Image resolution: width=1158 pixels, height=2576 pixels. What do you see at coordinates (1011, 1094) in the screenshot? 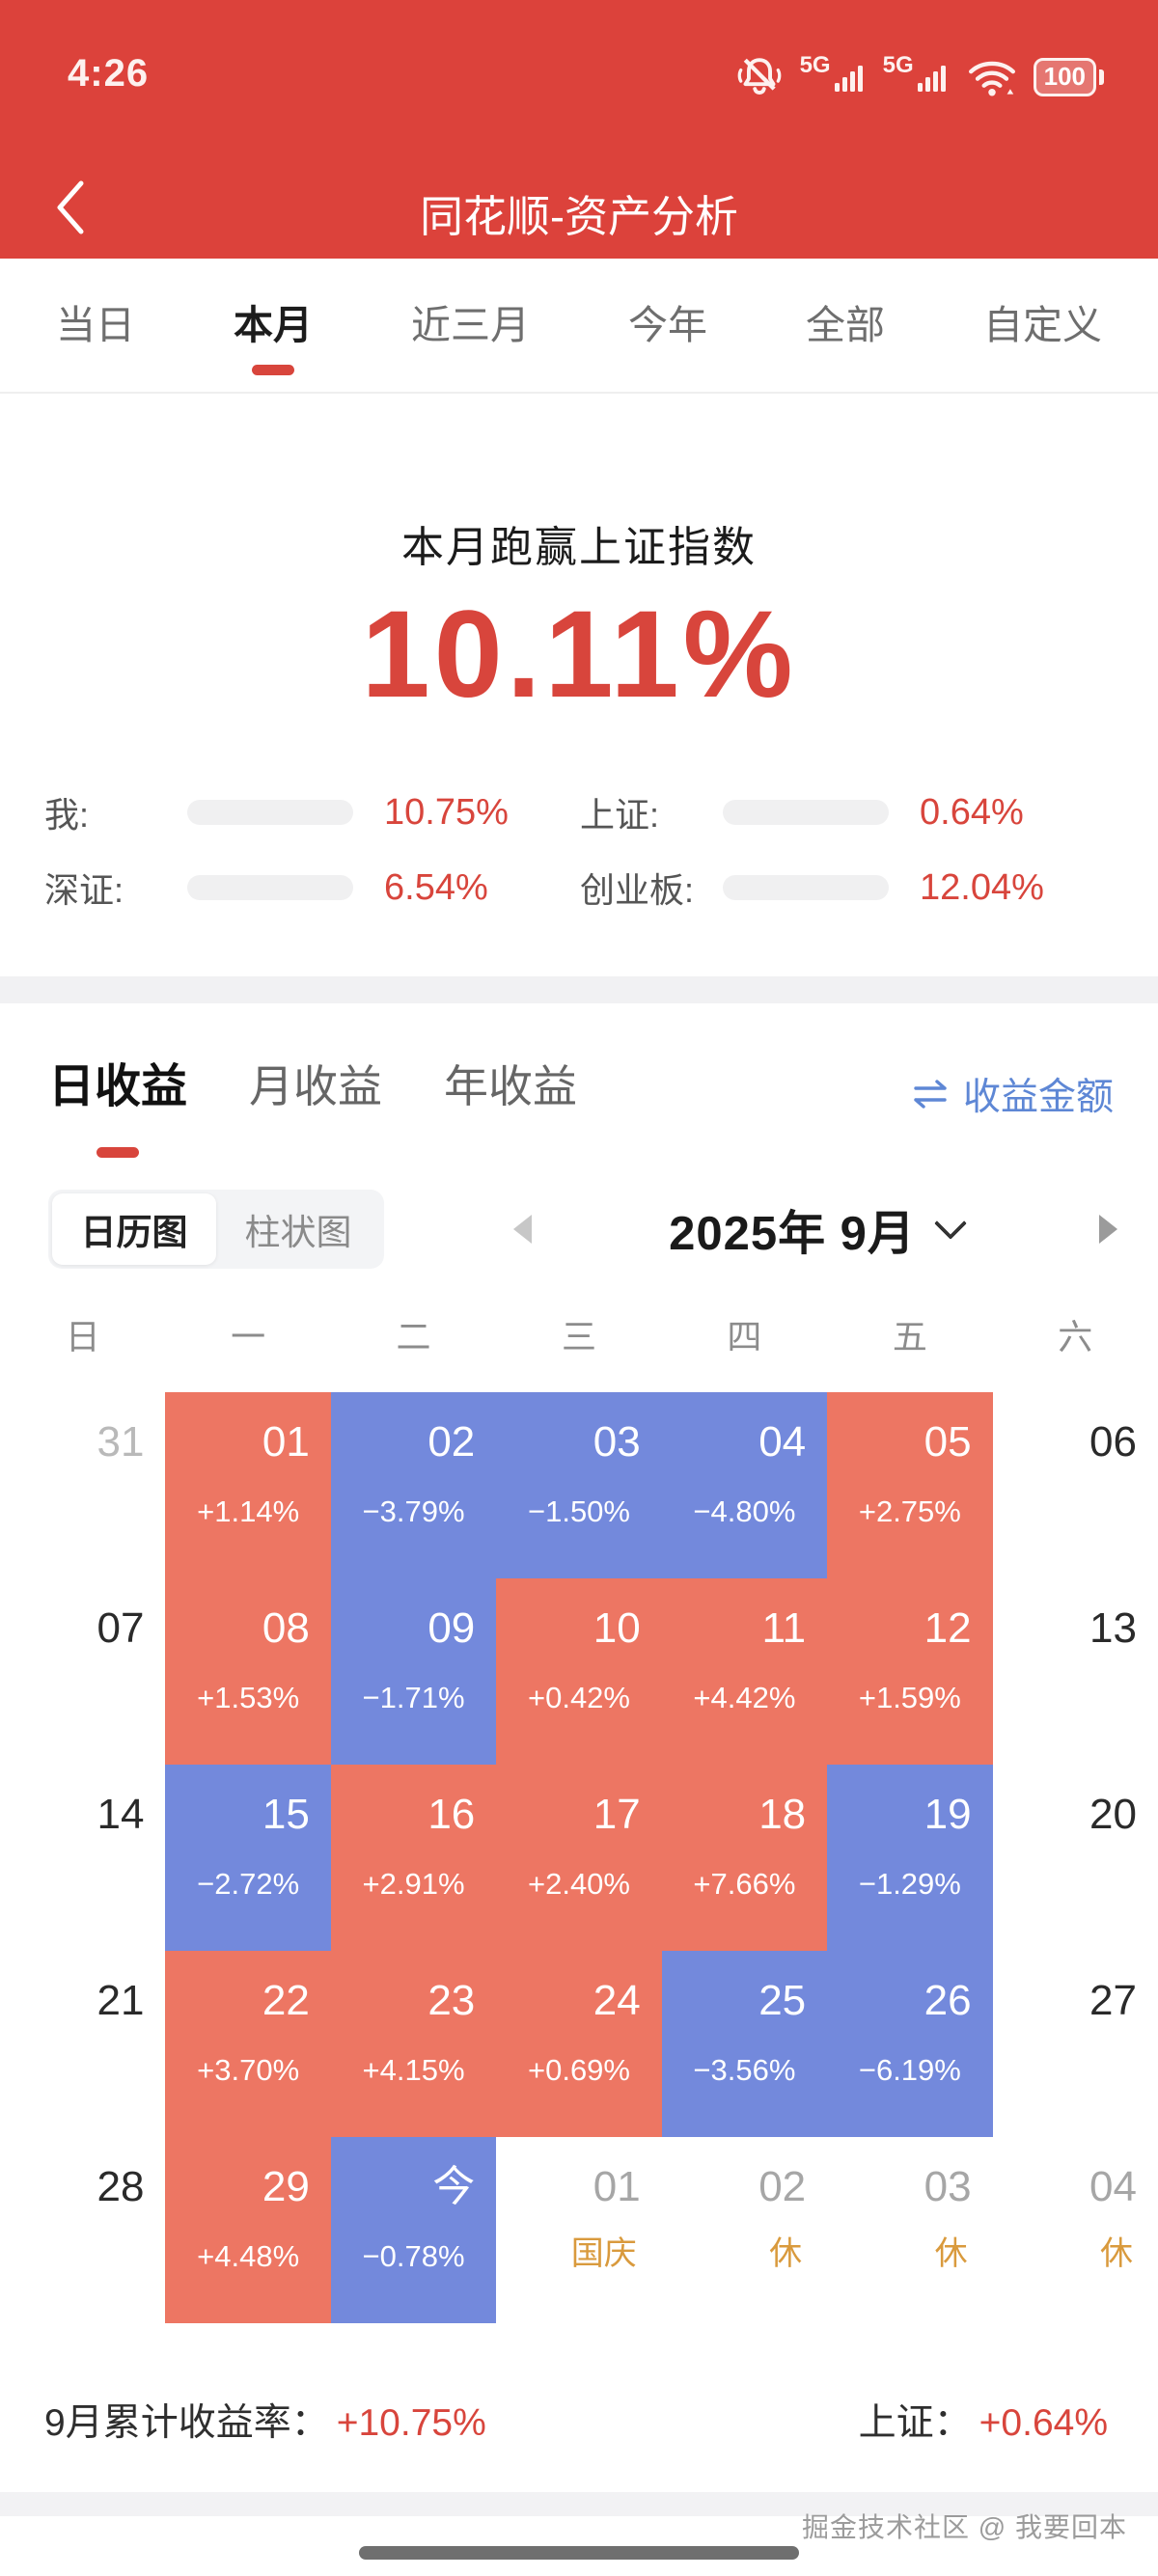
I see `income-amount-switch: 收益金额` at bounding box center [1011, 1094].